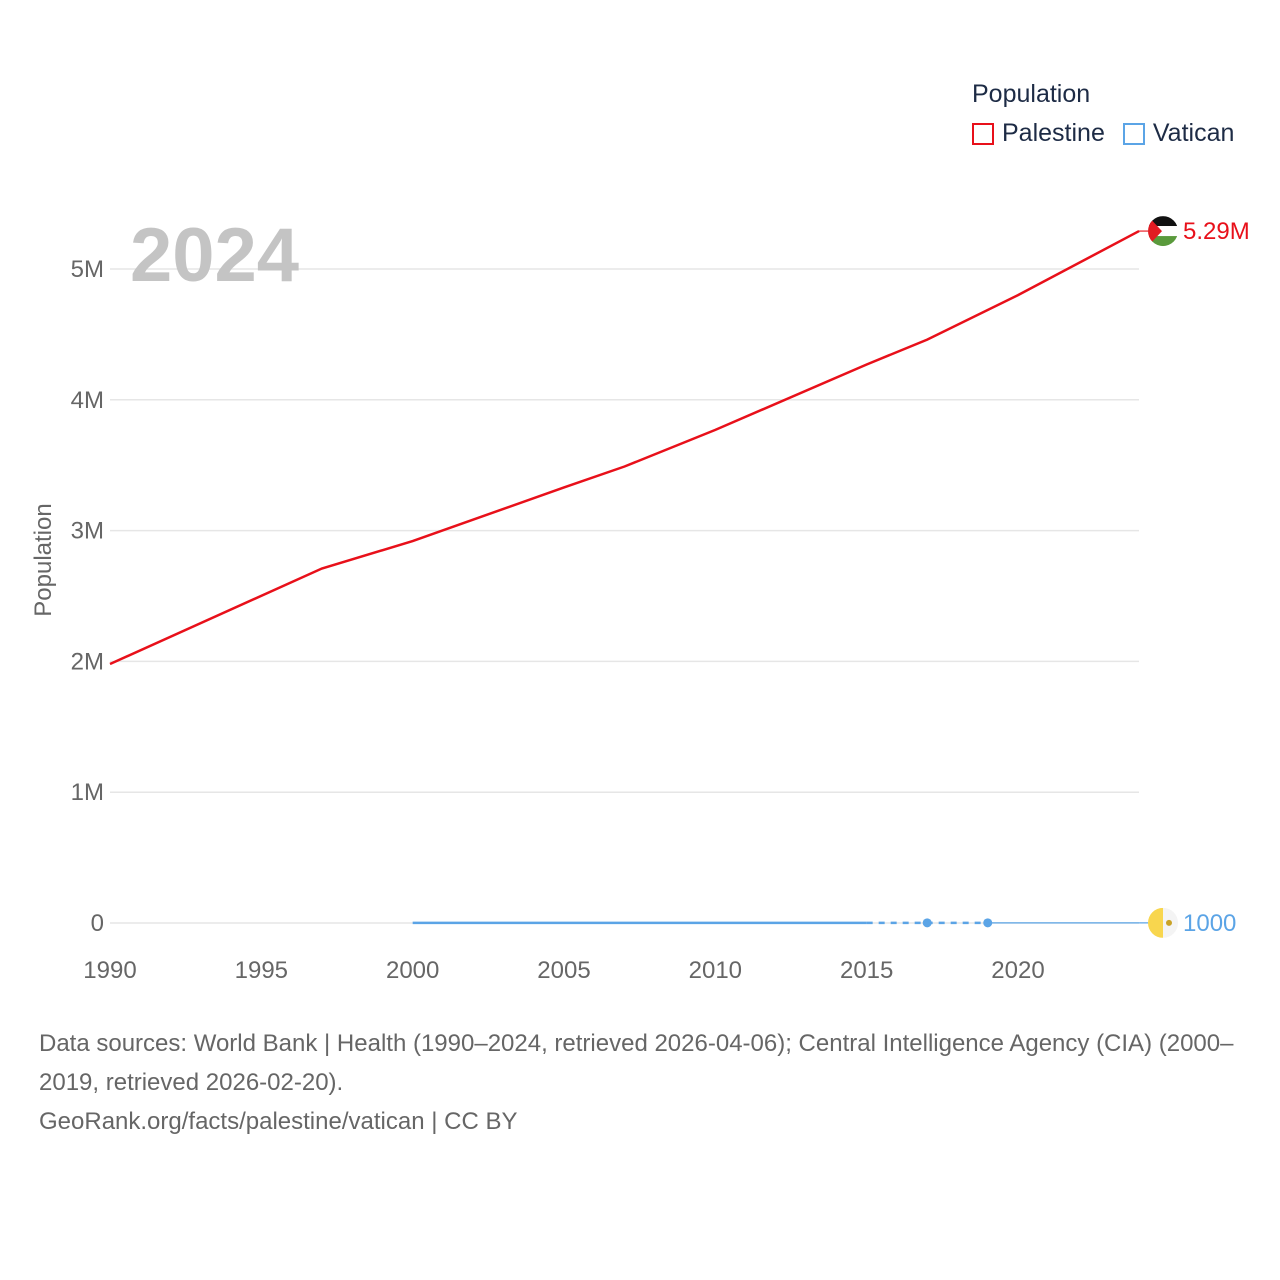  I want to click on end-value-label-vatican: 1000, so click(1209, 923).